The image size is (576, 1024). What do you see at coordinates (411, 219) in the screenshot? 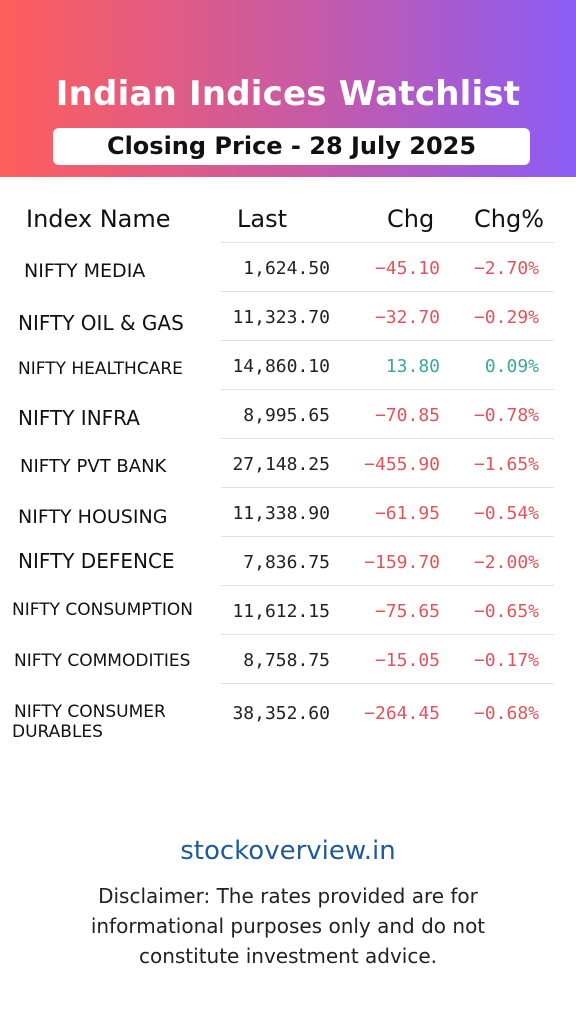
I see `column-header-chg: Chg` at bounding box center [411, 219].